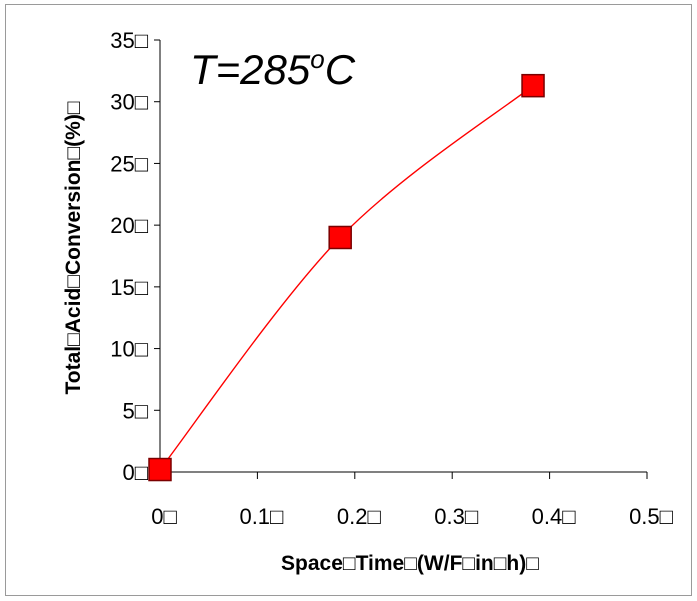  What do you see at coordinates (412, 500) in the screenshot?
I see `x-ticks: 0□ 0.1□ 0.2□ 0.3□ 0.4□ 0.5□` at bounding box center [412, 500].